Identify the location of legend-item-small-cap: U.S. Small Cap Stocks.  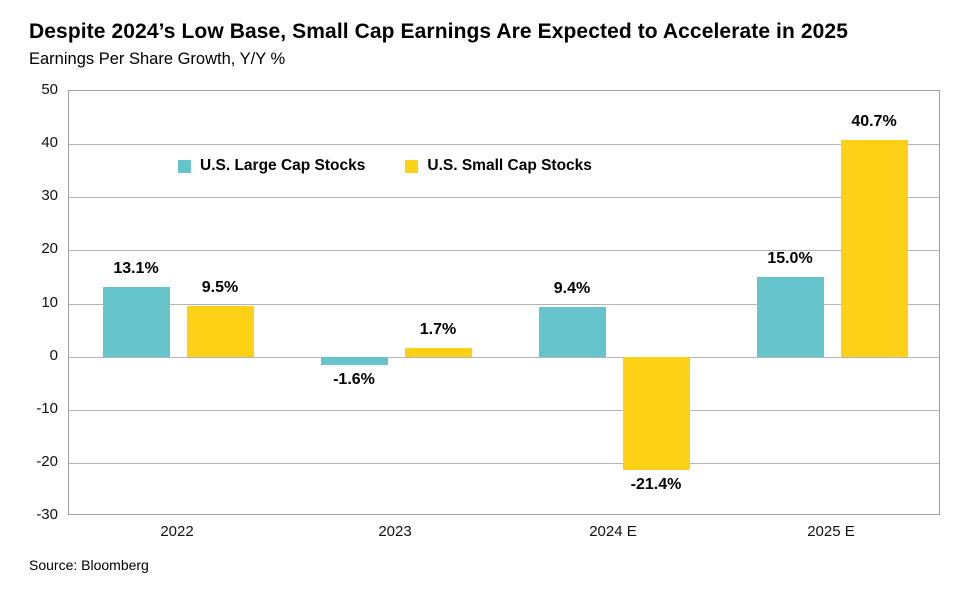
(498, 166).